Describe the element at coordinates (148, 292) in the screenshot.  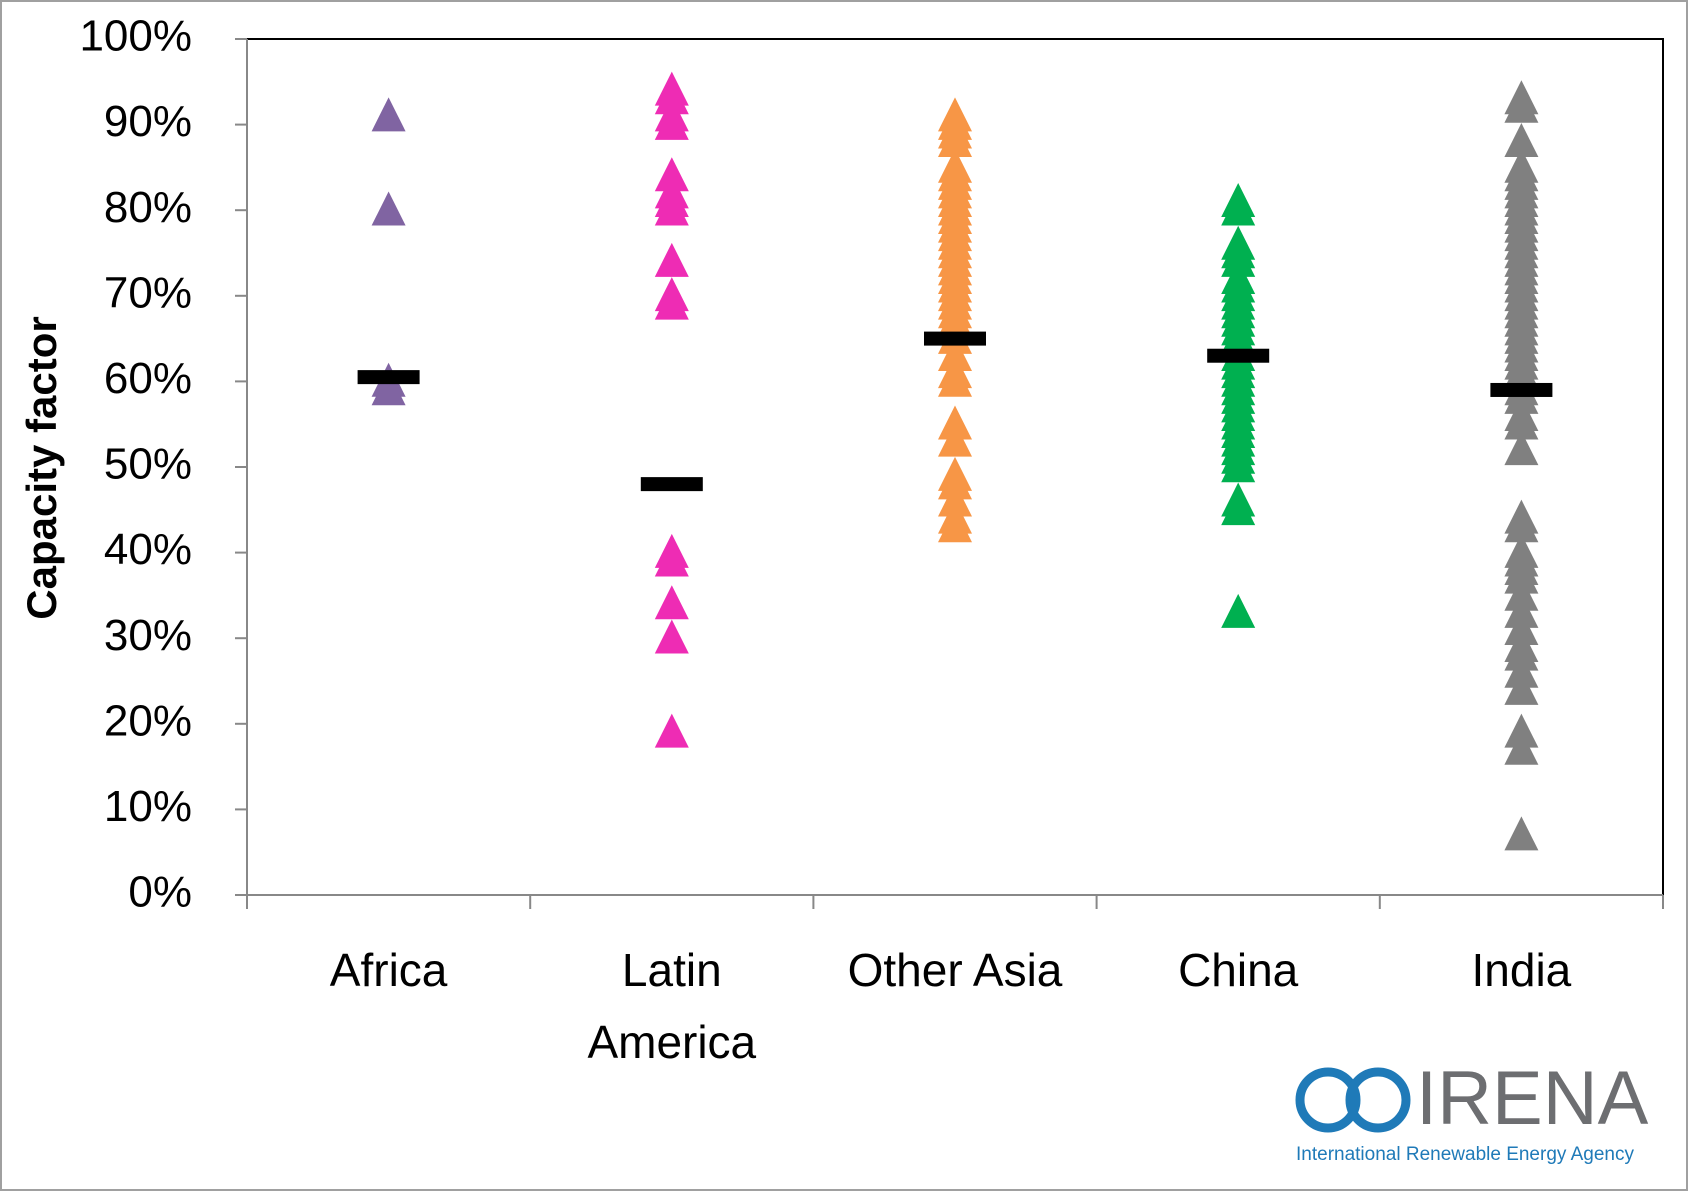
I see `y-tick-label: 70%` at that location.